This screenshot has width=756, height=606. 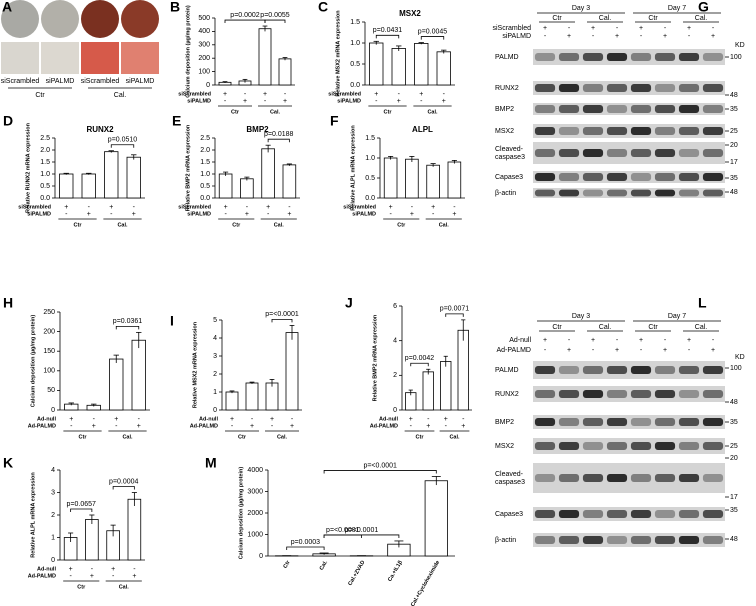 What do you see at coordinates (422, 129) in the screenshot?
I see `chart-title: ALPL` at bounding box center [422, 129].